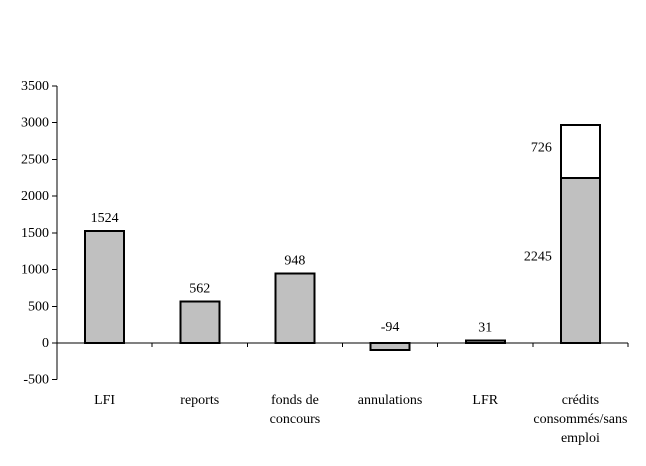 The image size is (646, 466). Describe the element at coordinates (541, 147) in the screenshot. I see `bar-value-label: 726` at that location.